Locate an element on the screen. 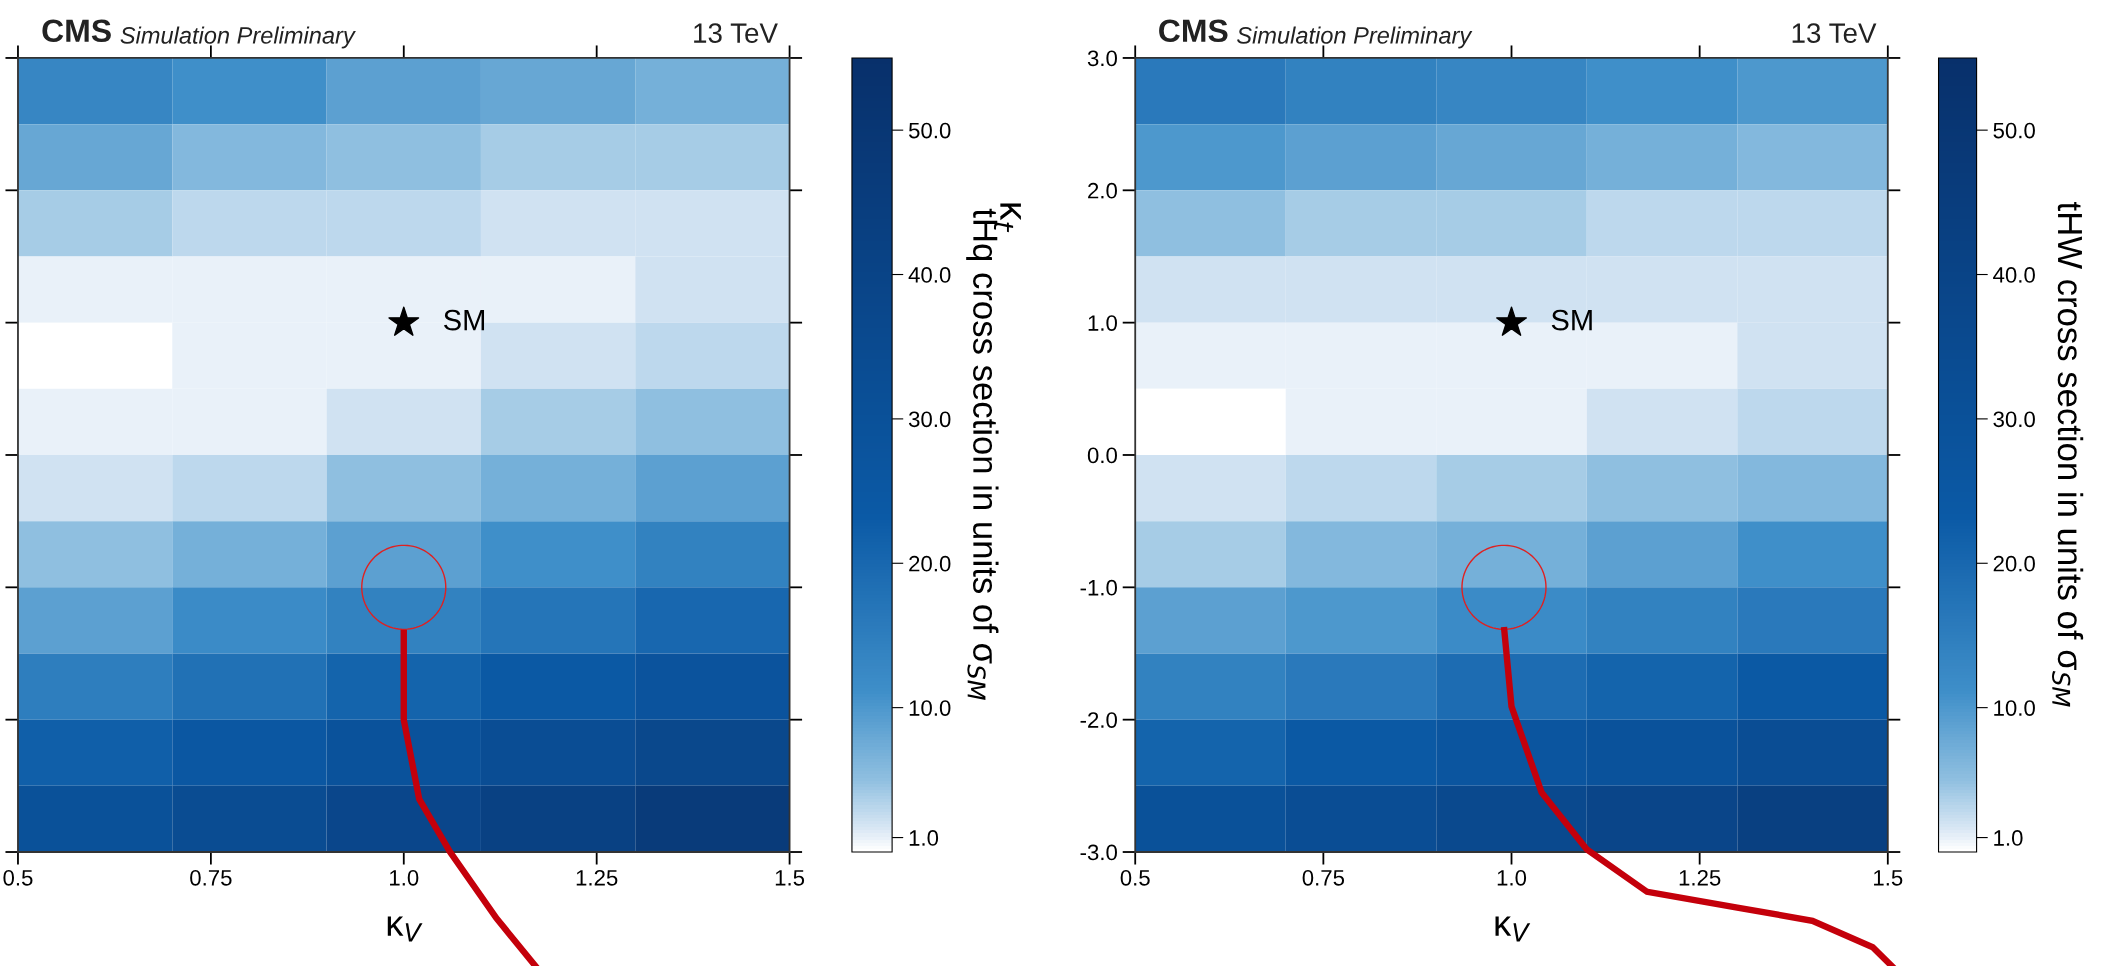 Image resolution: width=2114 pixels, height=966 pixels. y-tick-label: -1.0 is located at coordinates (1098, 587).